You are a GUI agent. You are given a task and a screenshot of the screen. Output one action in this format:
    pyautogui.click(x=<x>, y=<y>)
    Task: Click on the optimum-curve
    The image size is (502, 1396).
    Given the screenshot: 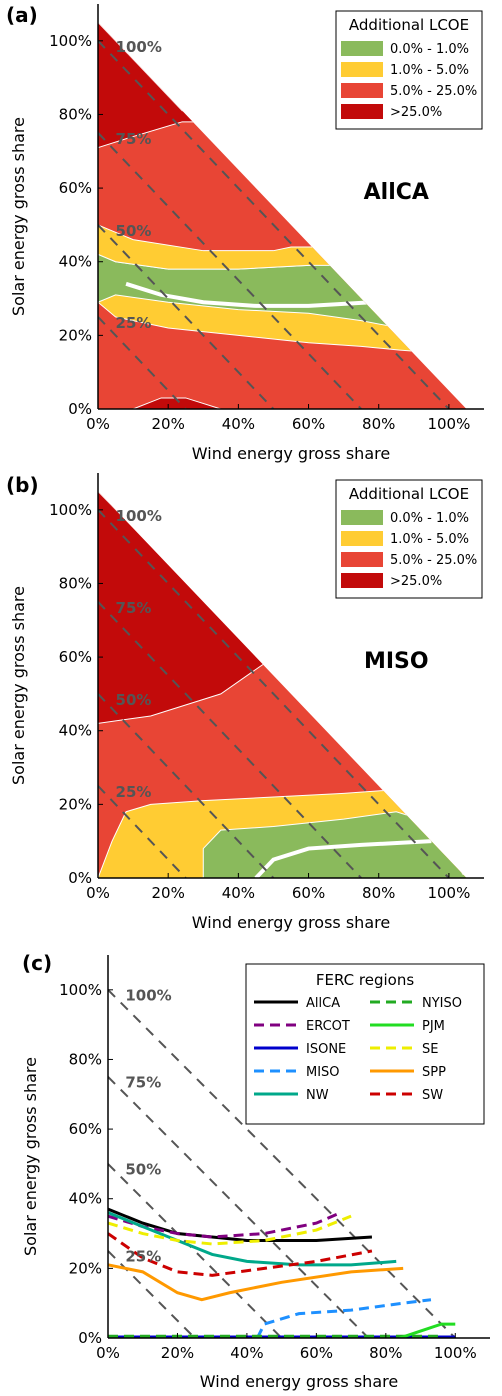 What is the action you would take?
    pyautogui.click(x=343, y=858)
    